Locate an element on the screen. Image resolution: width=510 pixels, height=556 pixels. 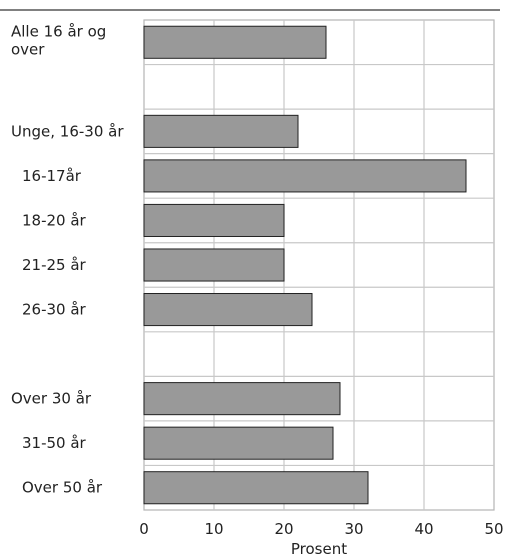
bar-16-17-r is located at coordinates (305, 176).